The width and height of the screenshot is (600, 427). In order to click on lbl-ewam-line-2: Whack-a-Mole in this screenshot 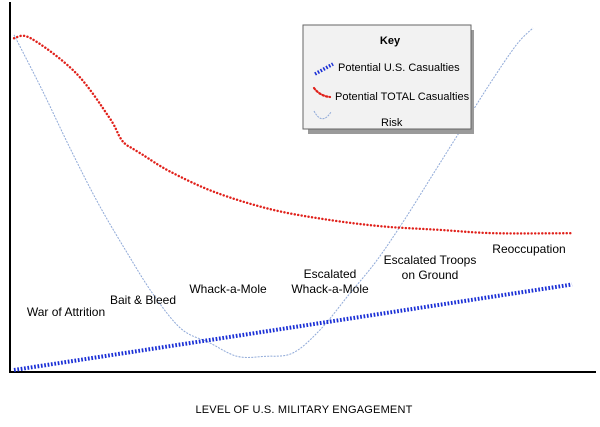, I will do `click(330, 289)`.